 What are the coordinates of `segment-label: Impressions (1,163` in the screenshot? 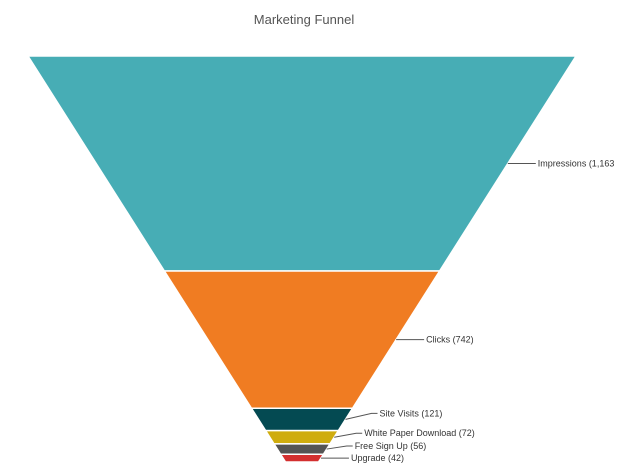 It's located at (576, 164).